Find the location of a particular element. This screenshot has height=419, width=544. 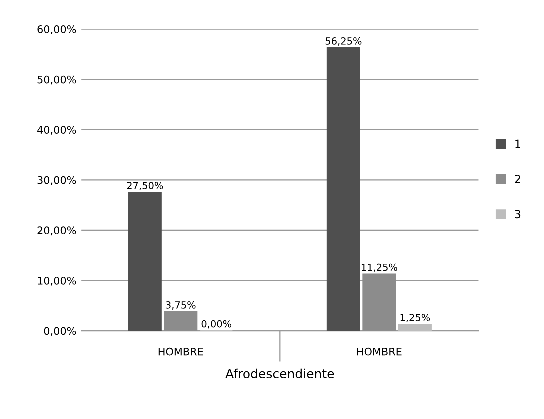

y-tick-label: 60,00% is located at coordinates (57, 30).